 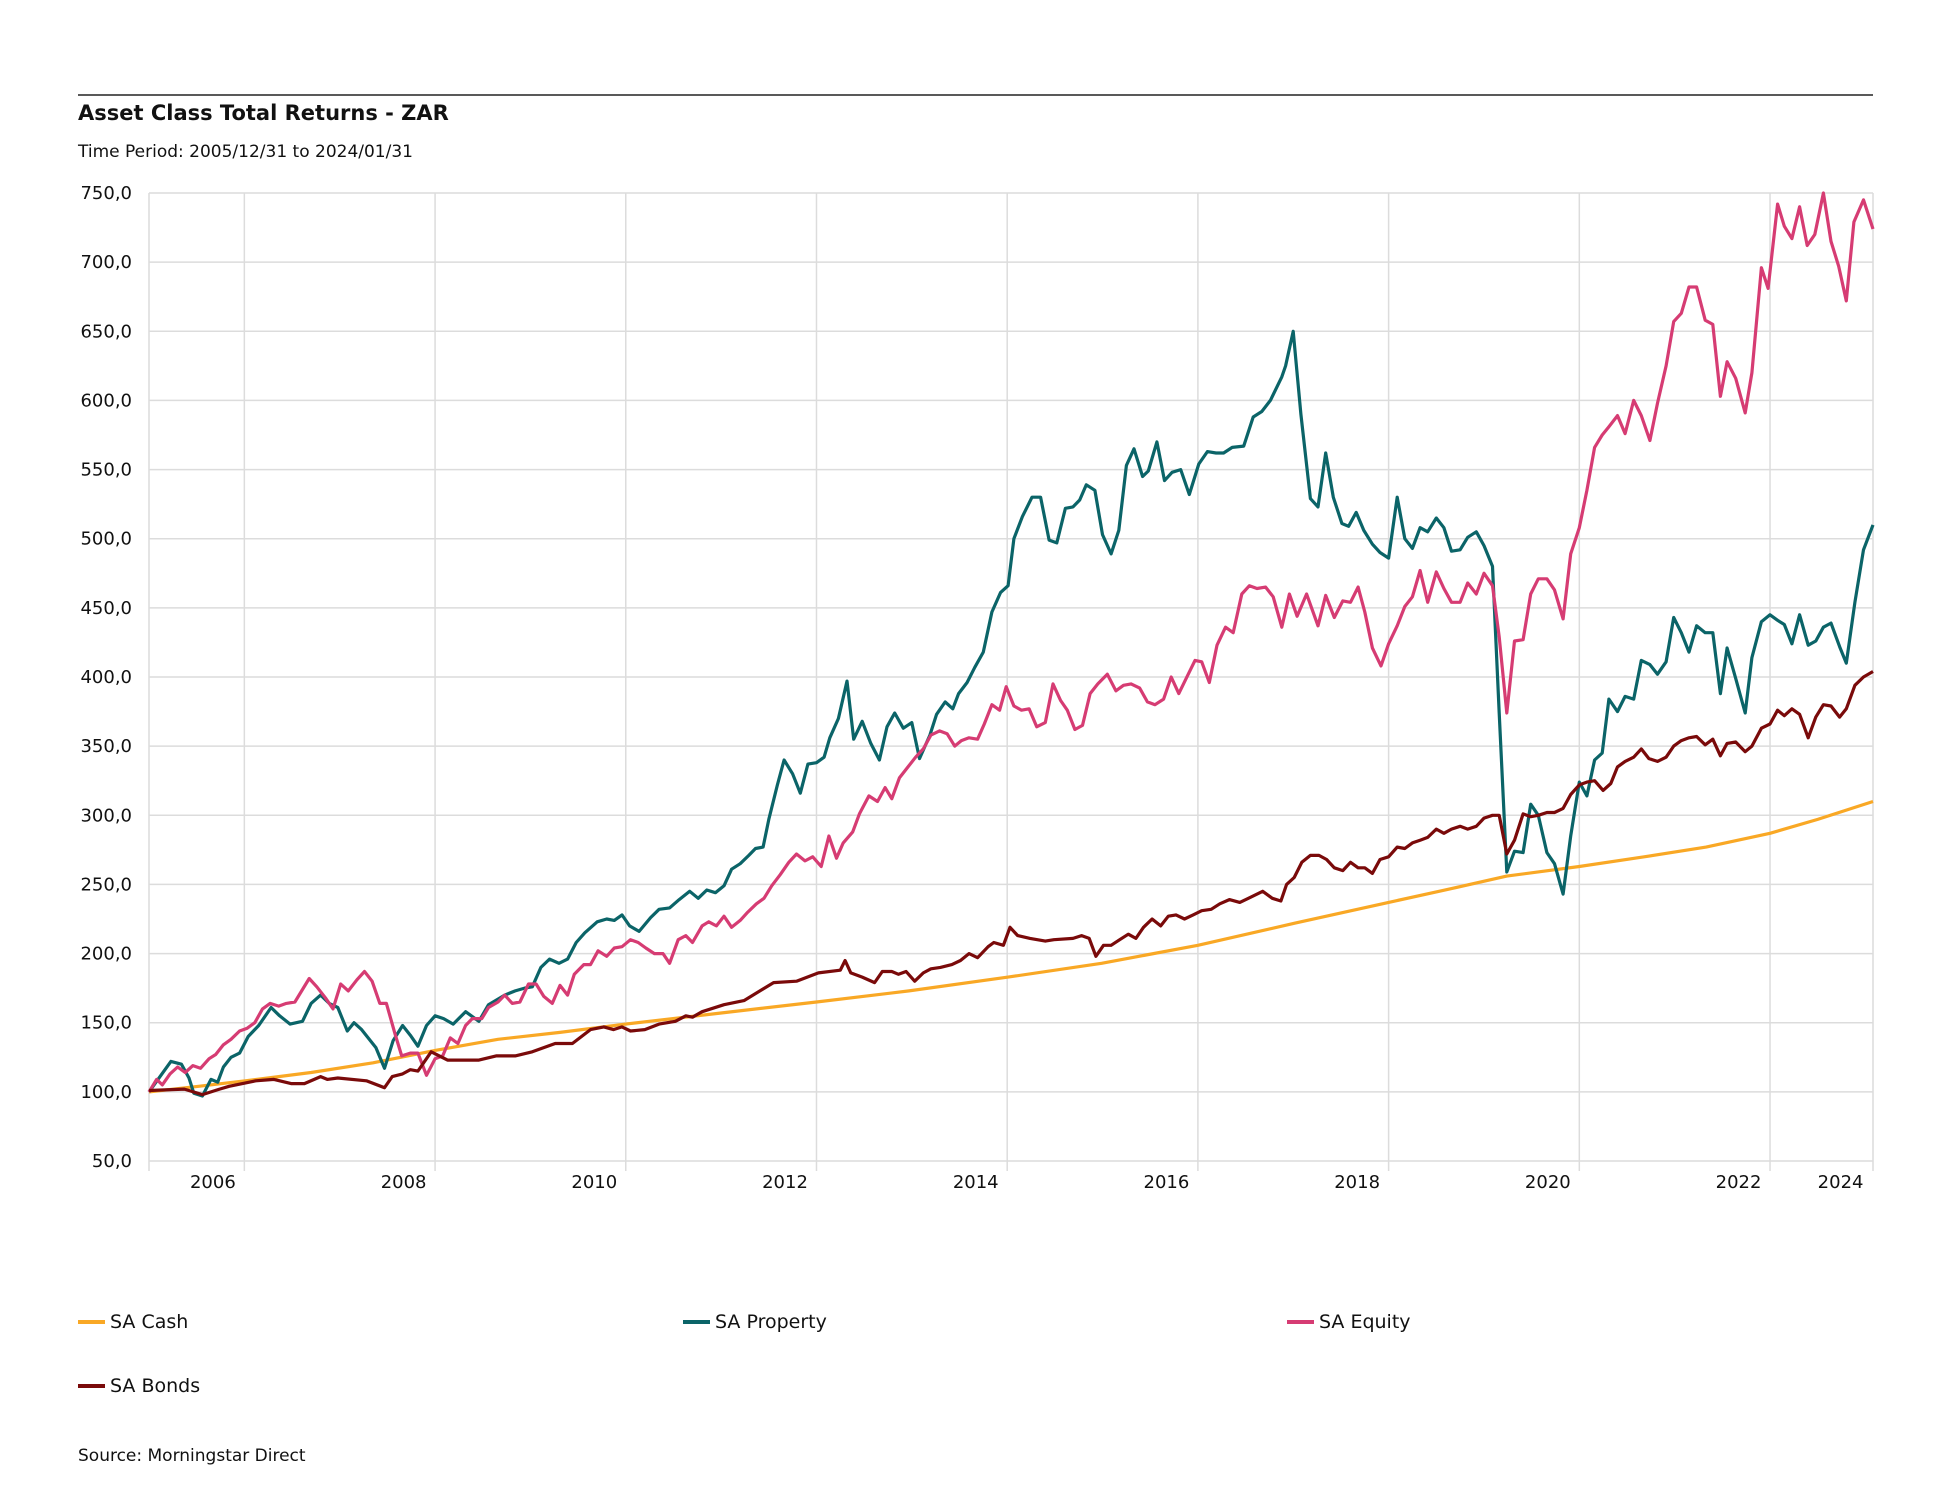 I want to click on y-tick-label: 150,0, so click(x=106, y=1023).